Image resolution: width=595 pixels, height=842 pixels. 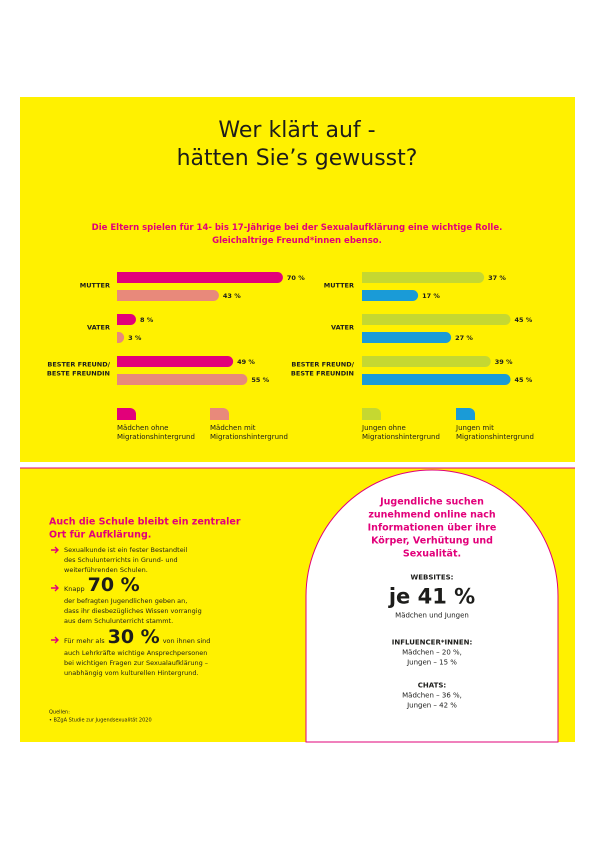 What do you see at coordinates (113, 585) in the screenshot?
I see `highlight: 70 %` at bounding box center [113, 585].